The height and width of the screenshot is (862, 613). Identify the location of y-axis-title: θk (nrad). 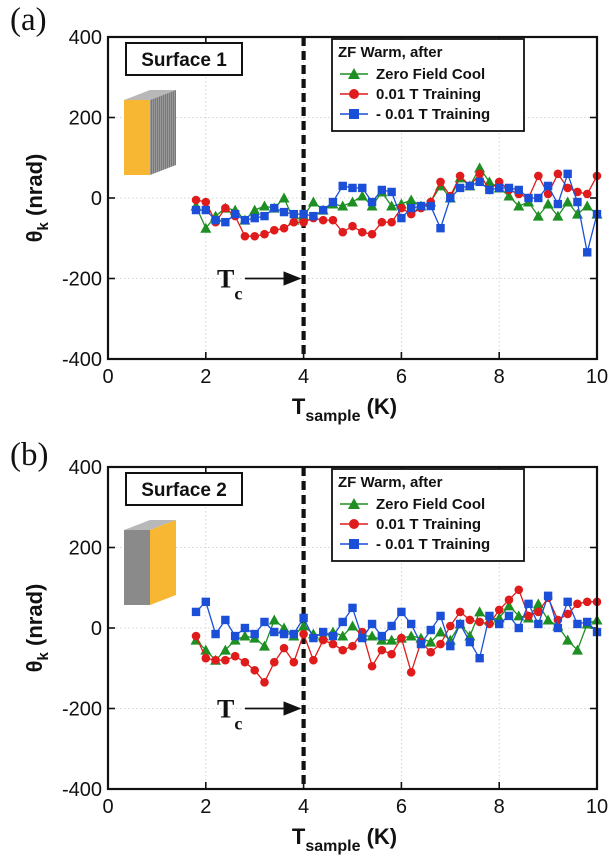
(37, 628).